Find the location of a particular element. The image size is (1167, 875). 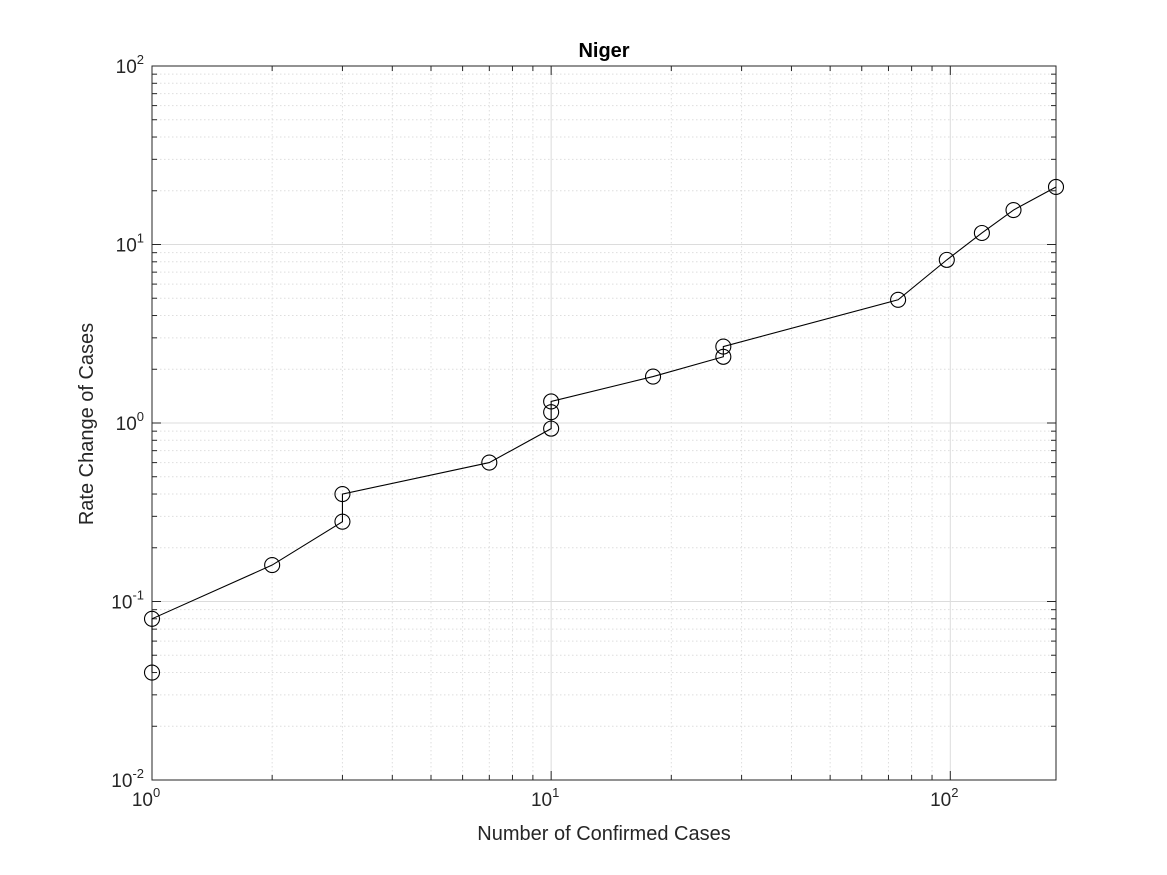

chart-title: Niger is located at coordinates (603, 51).